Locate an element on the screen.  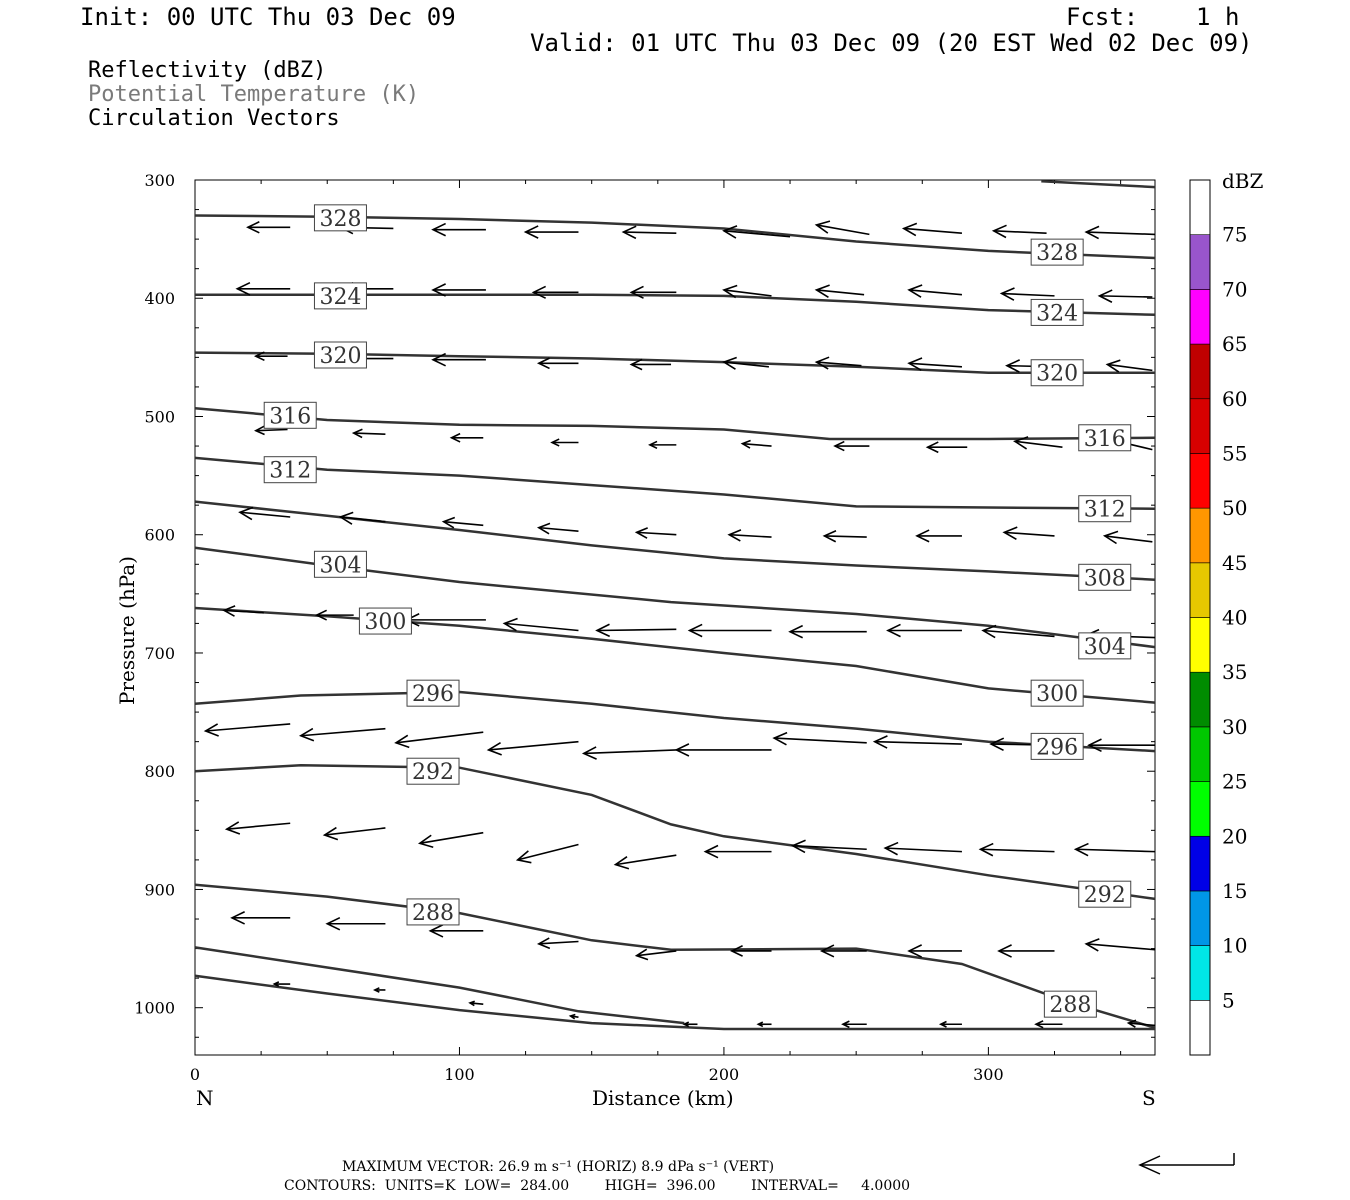
init-time: Init: 00 UTC Thu 03 Dec 09 is located at coordinates (268, 17).